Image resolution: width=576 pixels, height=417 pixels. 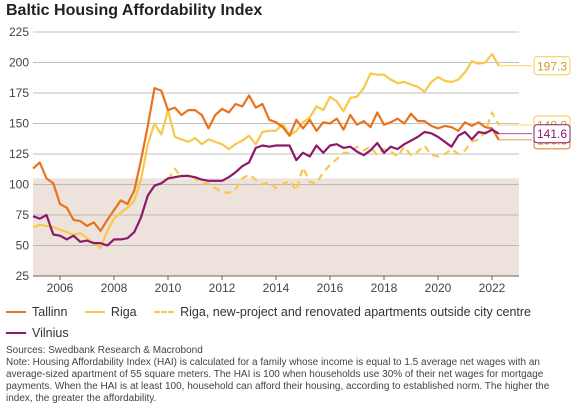 I want to click on y-tick-label-50: 50, so click(x=23, y=246).